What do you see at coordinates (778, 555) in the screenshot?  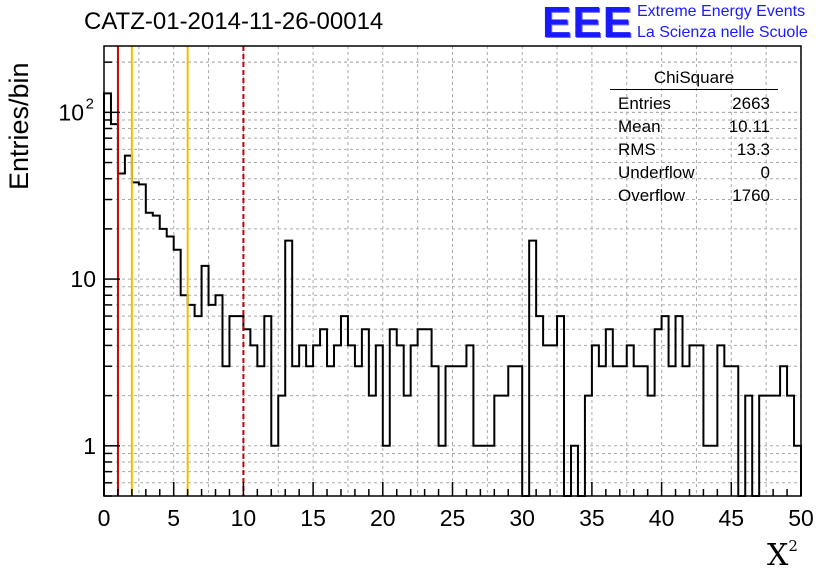 I see `x-axis-label-text: X` at bounding box center [778, 555].